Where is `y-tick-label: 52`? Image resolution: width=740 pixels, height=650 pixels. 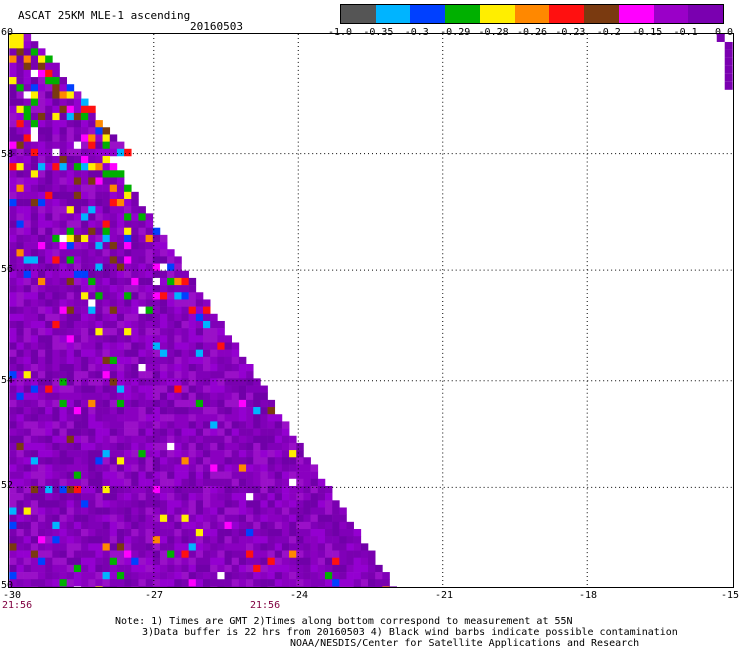
y-tick-label: 52 is located at coordinates (7, 485).